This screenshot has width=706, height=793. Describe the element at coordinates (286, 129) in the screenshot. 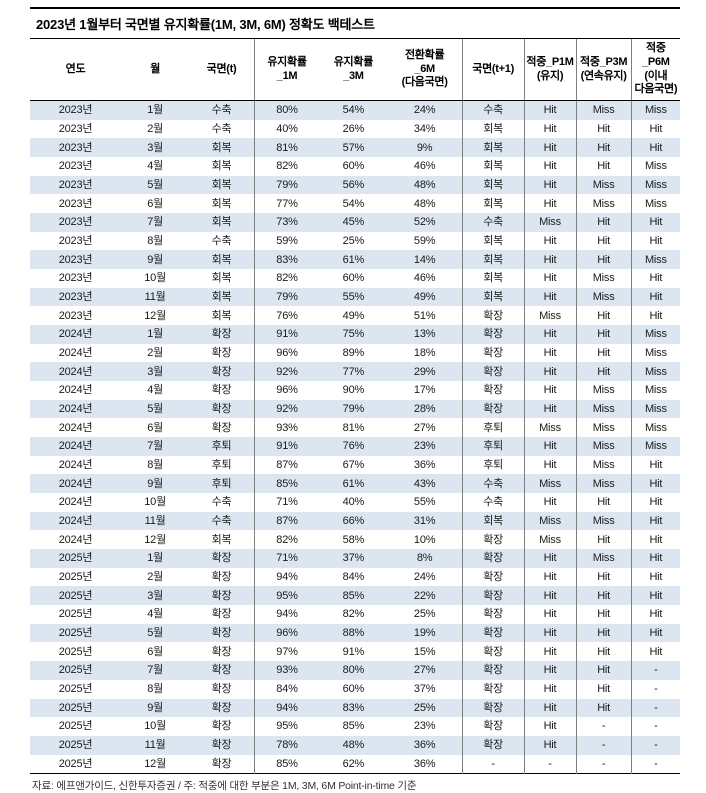

I see `prob-1m-cell: 40%` at that location.